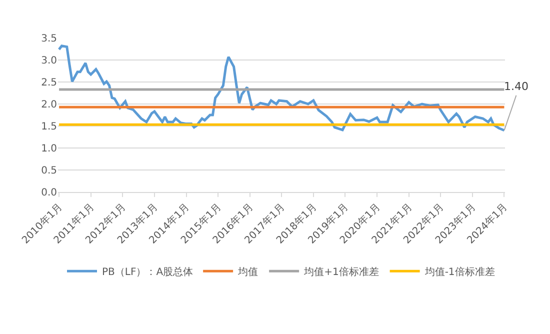 Image resolution: width=550 pixels, height=334 pixels. I want to click on y-tick-label: 3.0, so click(49, 61).